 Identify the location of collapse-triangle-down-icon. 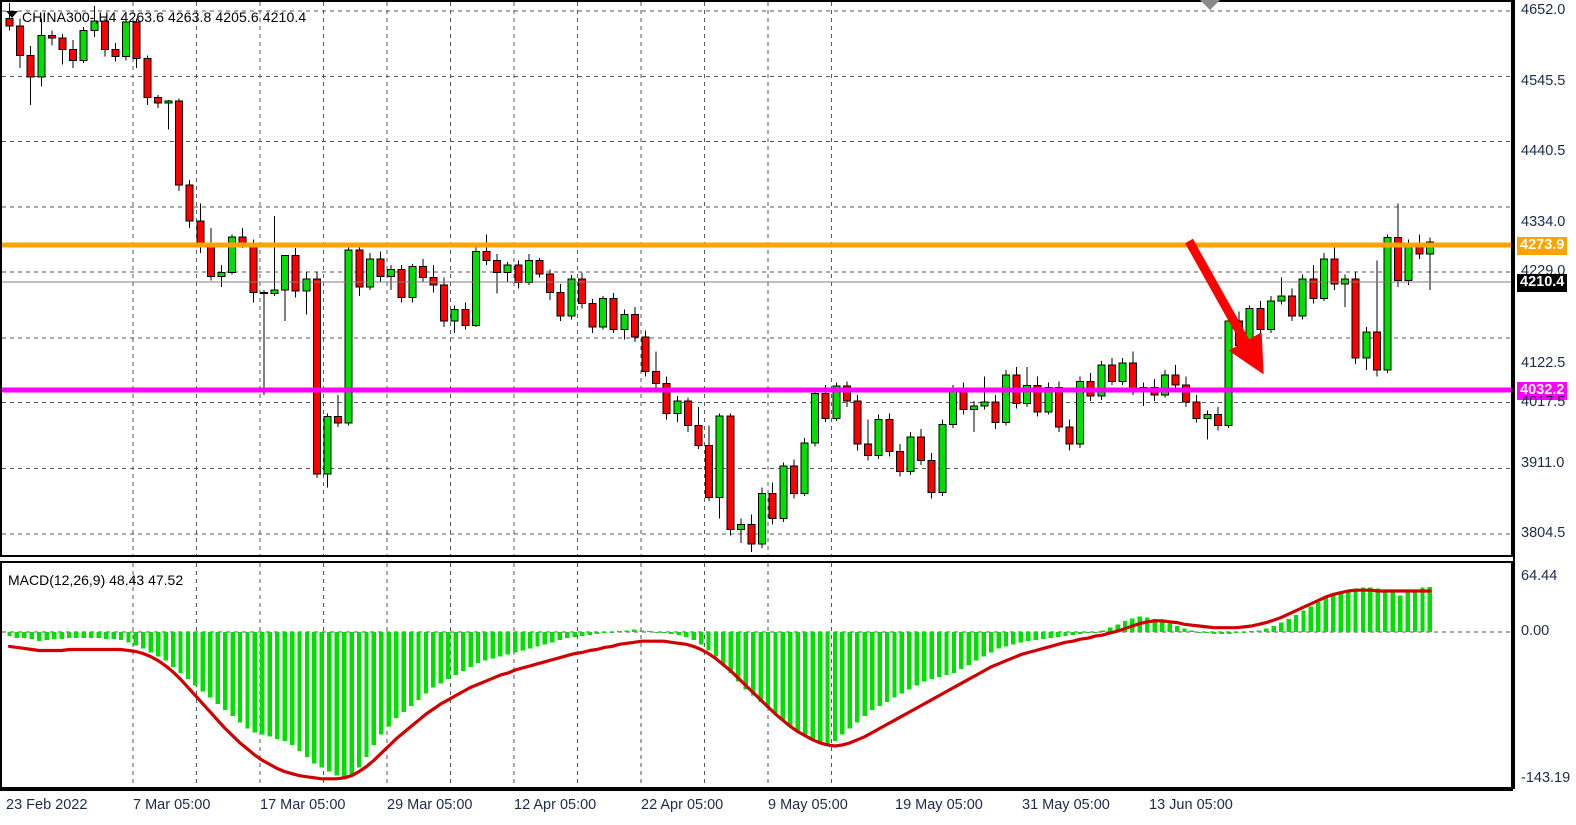
(12, 14).